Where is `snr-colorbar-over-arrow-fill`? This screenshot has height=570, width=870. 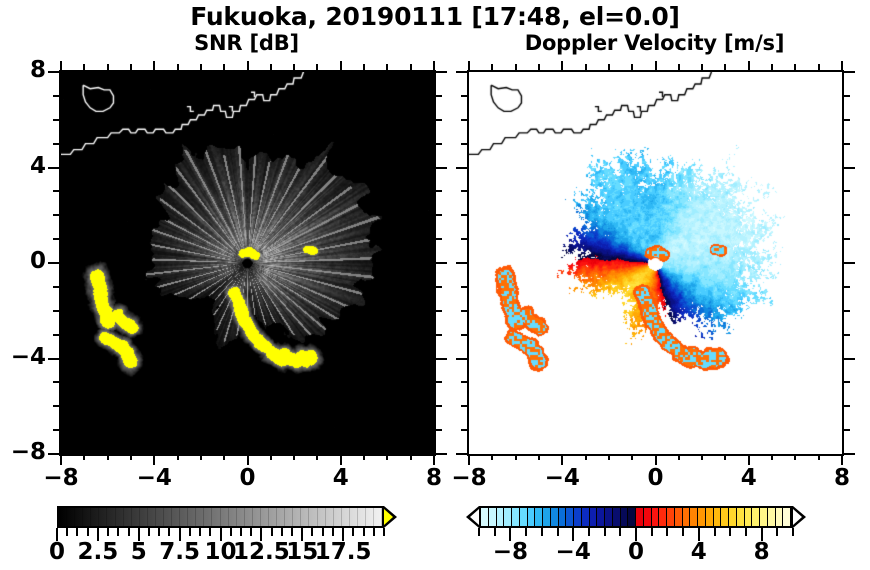
snr-colorbar-over-arrow-fill is located at coordinates (388, 517).